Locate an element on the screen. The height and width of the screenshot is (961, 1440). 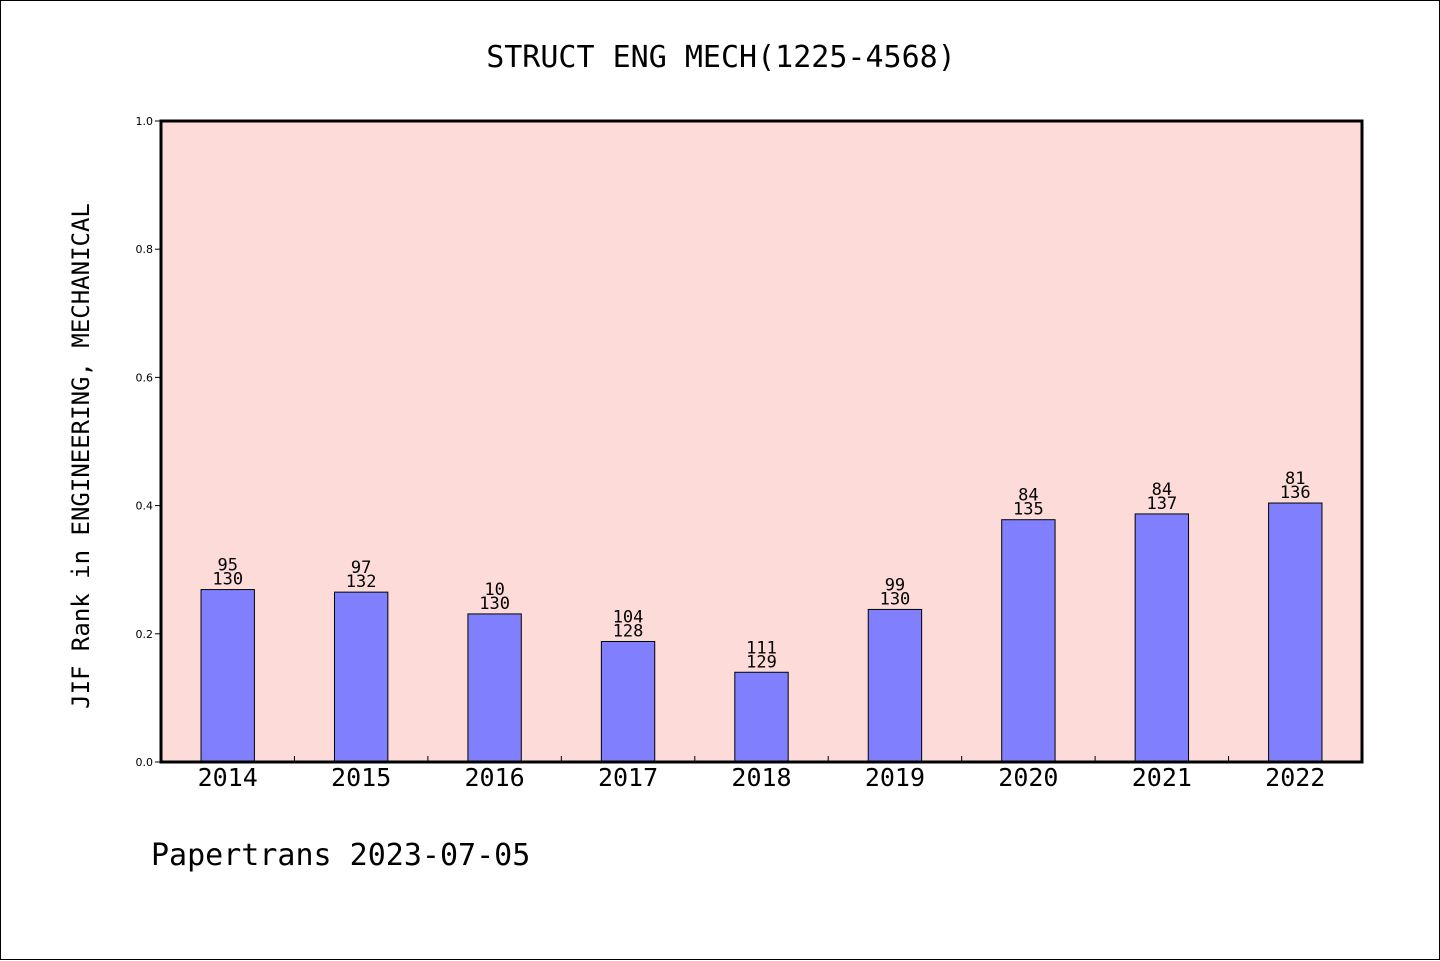
bar-total-label: 135 is located at coordinates (1028, 510).